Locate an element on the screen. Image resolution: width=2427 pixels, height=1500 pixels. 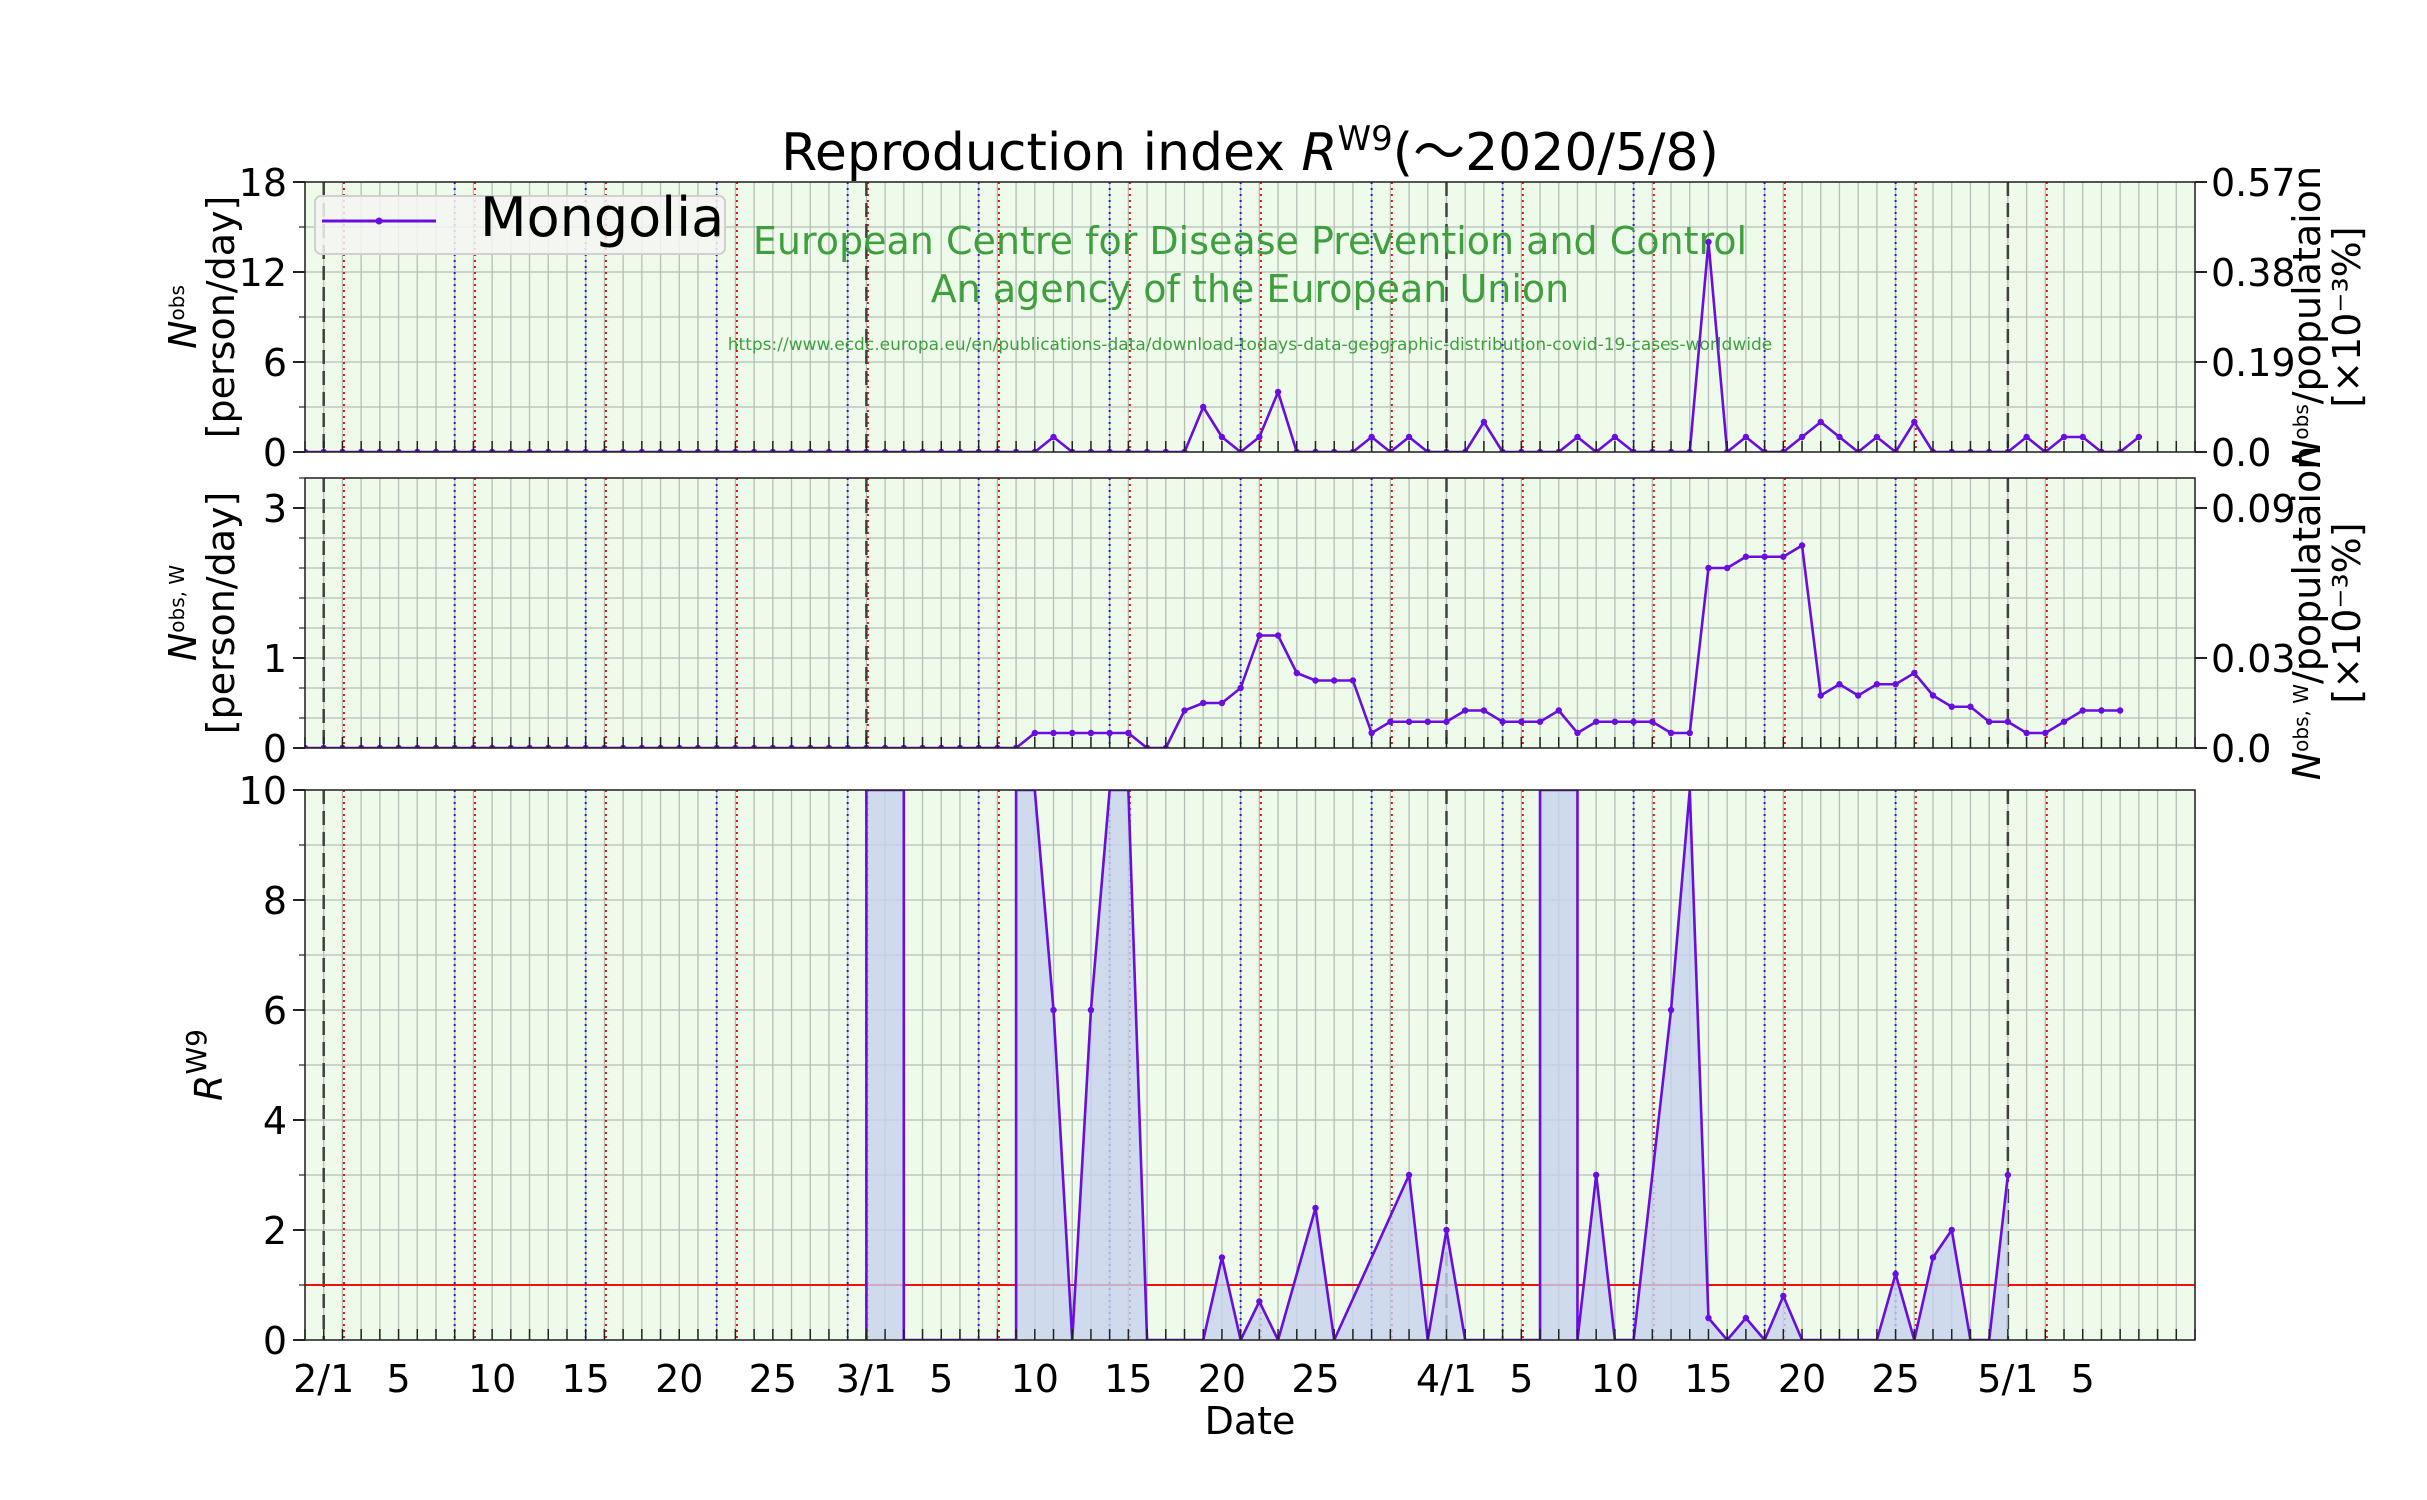
plot-background is located at coordinates (1250, 613).